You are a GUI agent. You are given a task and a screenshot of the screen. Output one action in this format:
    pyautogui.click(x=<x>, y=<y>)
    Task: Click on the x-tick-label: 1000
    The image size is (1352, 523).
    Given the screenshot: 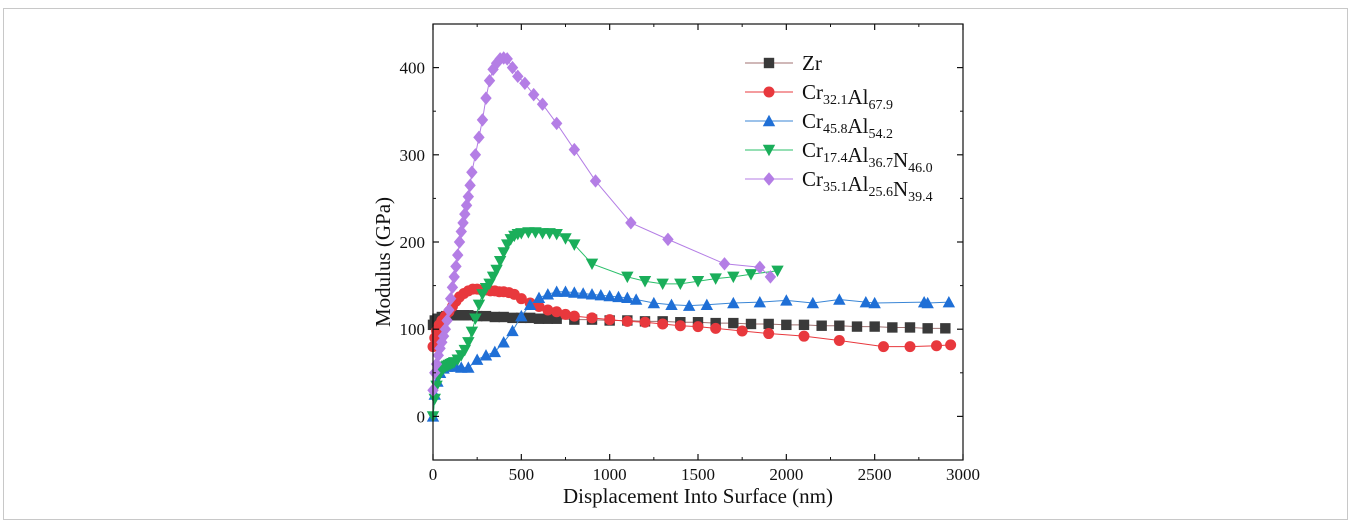 What is the action you would take?
    pyautogui.click(x=610, y=474)
    